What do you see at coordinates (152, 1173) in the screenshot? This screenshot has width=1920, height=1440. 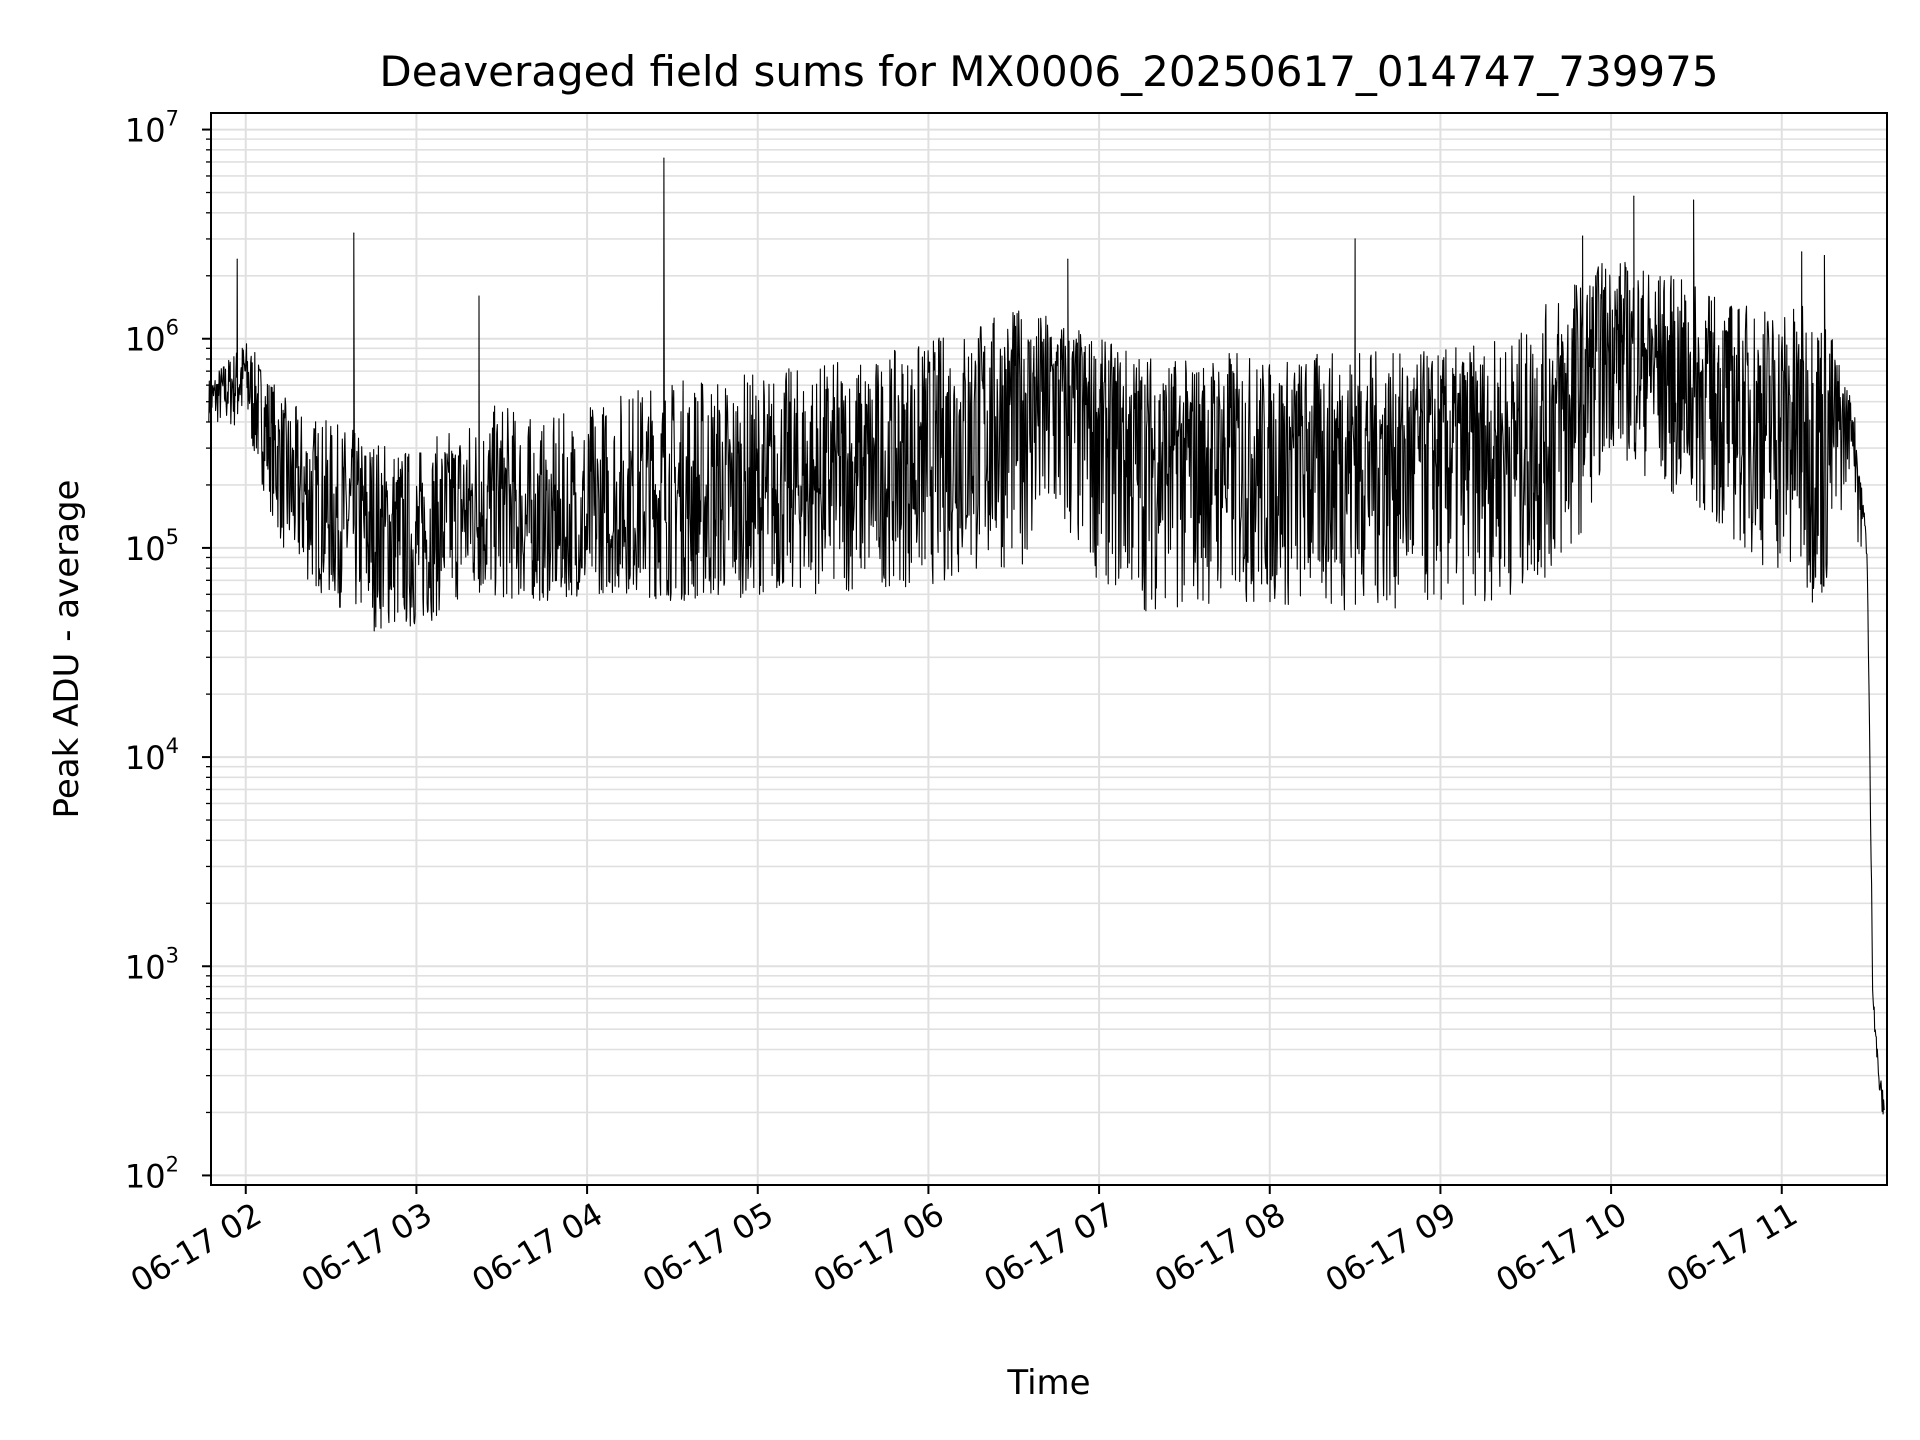 I see `y-tick-label: 10²` at bounding box center [152, 1173].